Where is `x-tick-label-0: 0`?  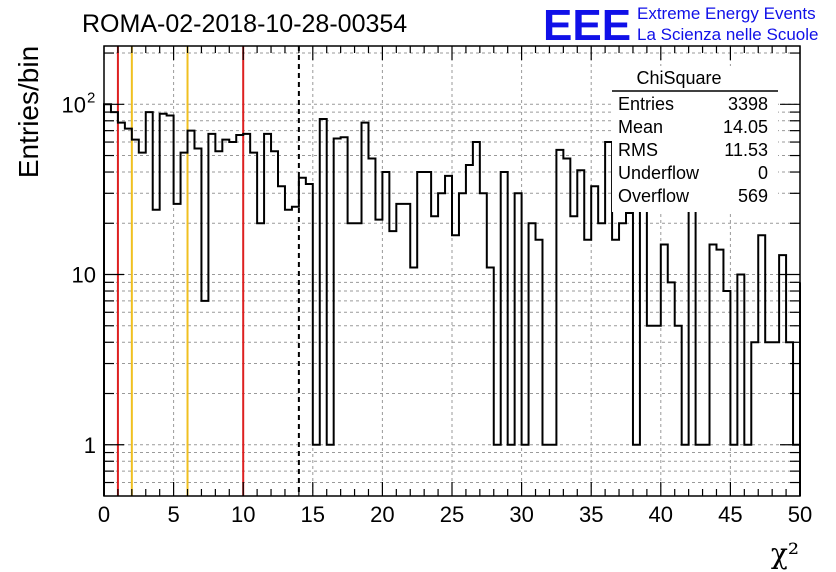 x-tick-label-0: 0 is located at coordinates (104, 514).